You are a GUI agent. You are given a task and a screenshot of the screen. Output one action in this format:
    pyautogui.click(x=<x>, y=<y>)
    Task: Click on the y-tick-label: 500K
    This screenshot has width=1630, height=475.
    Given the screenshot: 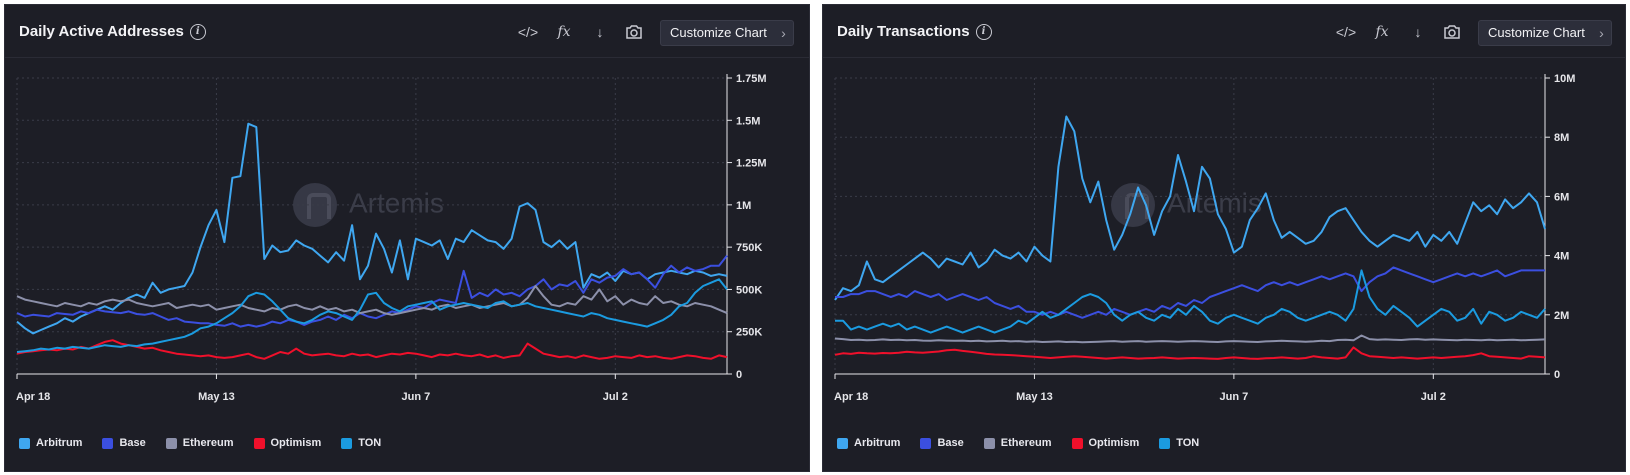 What is the action you would take?
    pyautogui.click(x=749, y=290)
    